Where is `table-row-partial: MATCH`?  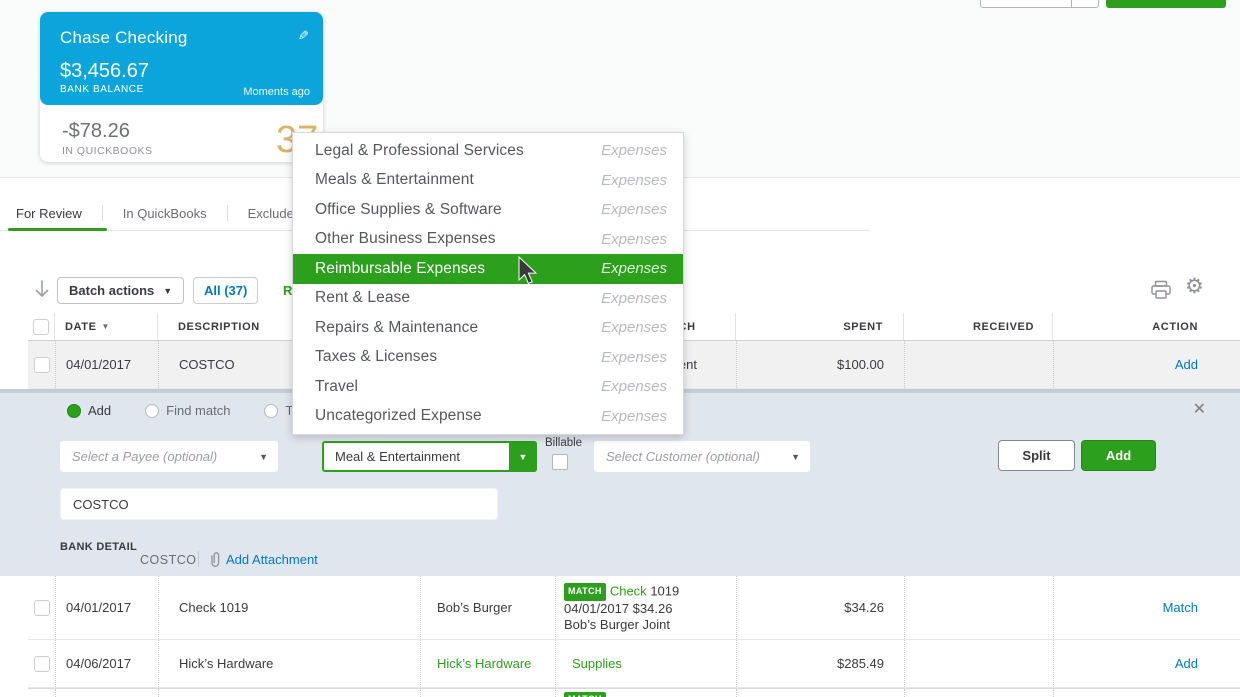 table-row-partial: MATCH is located at coordinates (634, 692).